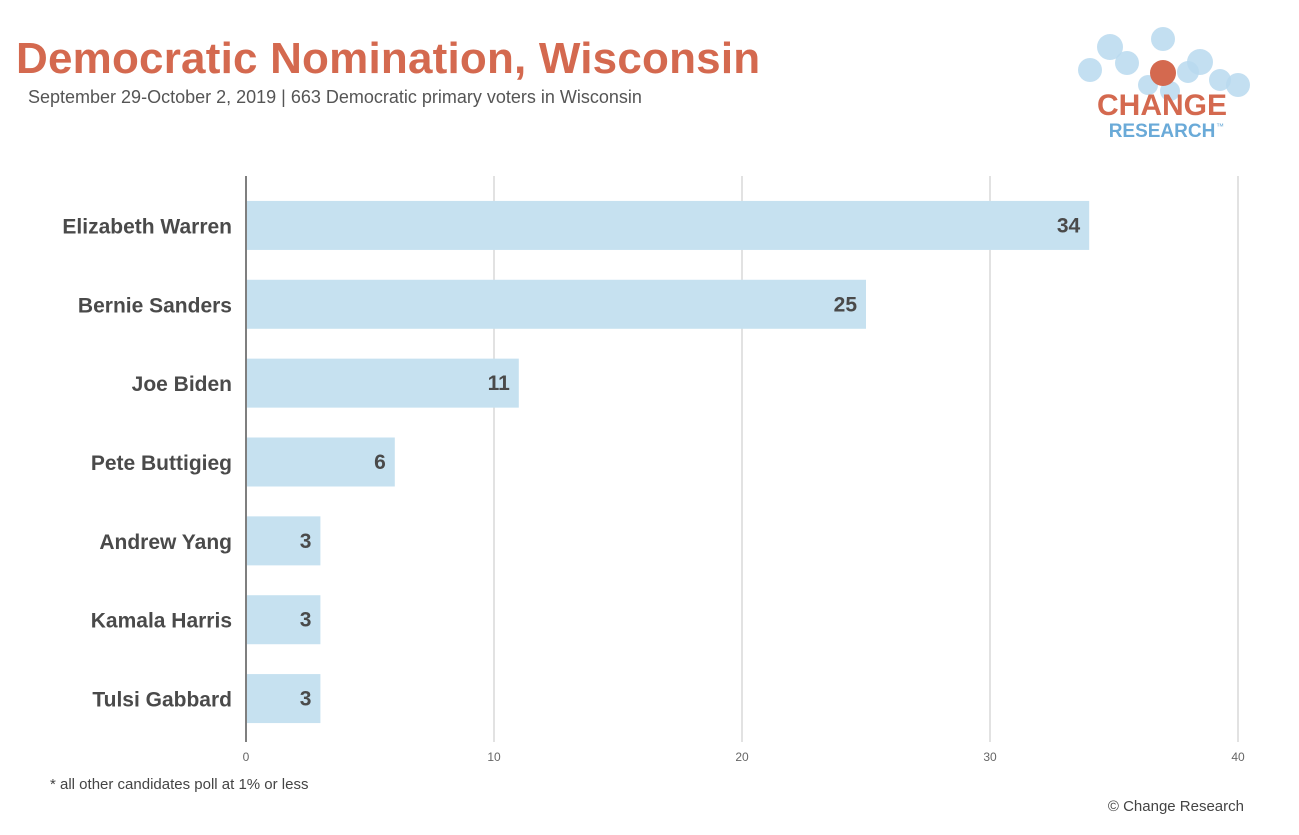 This screenshot has height=835, width=1299. What do you see at coordinates (846, 304) in the screenshot?
I see `data-label: 25` at bounding box center [846, 304].